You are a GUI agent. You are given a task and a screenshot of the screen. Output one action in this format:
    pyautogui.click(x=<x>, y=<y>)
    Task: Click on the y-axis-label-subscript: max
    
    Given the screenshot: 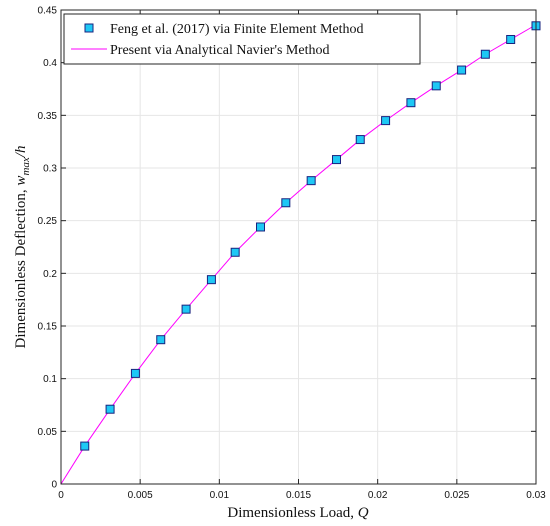 What is the action you would take?
    pyautogui.click(x=26, y=166)
    